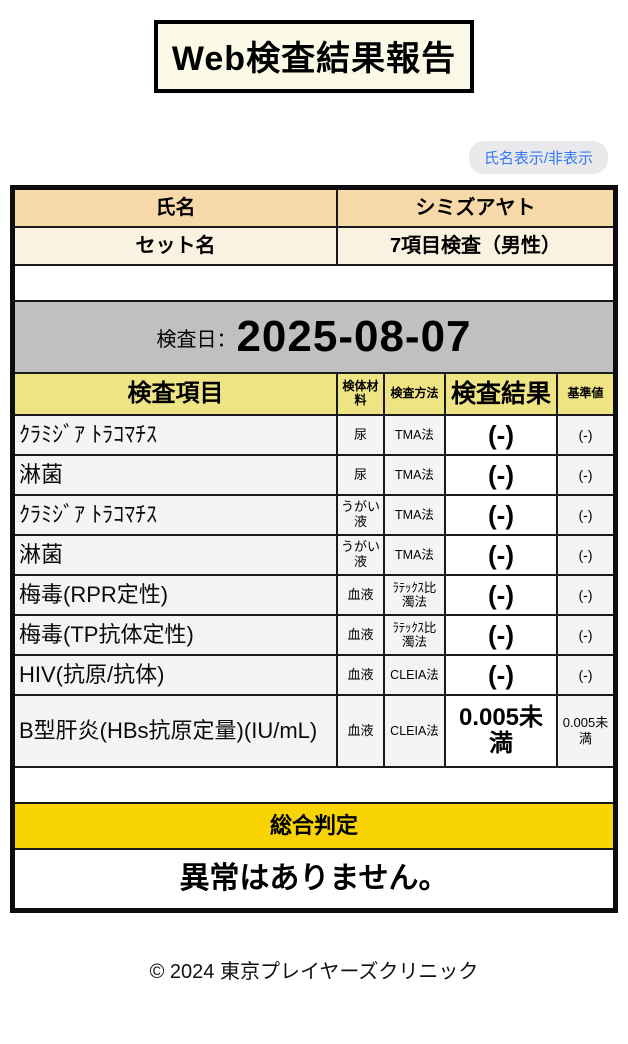  What do you see at coordinates (176, 731) in the screenshot?
I see `test-item-name: B型肝炎(HBs抗原定量)(IU/mL)` at bounding box center [176, 731].